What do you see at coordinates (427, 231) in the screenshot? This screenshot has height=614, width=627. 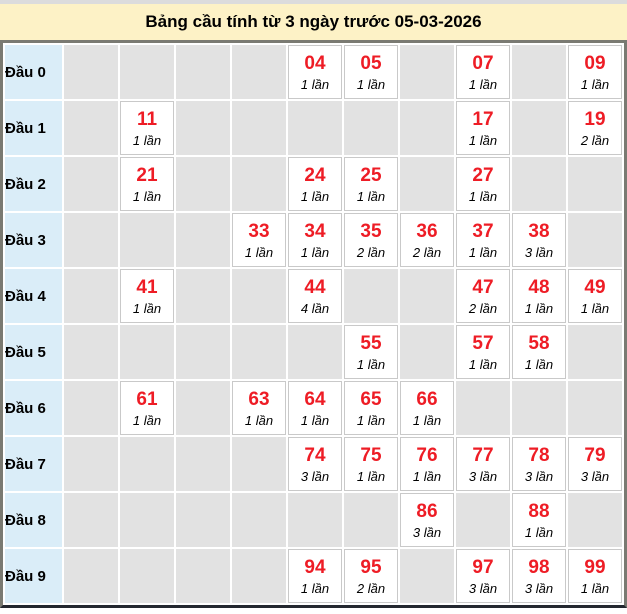 I see `number-value: 36` at bounding box center [427, 231].